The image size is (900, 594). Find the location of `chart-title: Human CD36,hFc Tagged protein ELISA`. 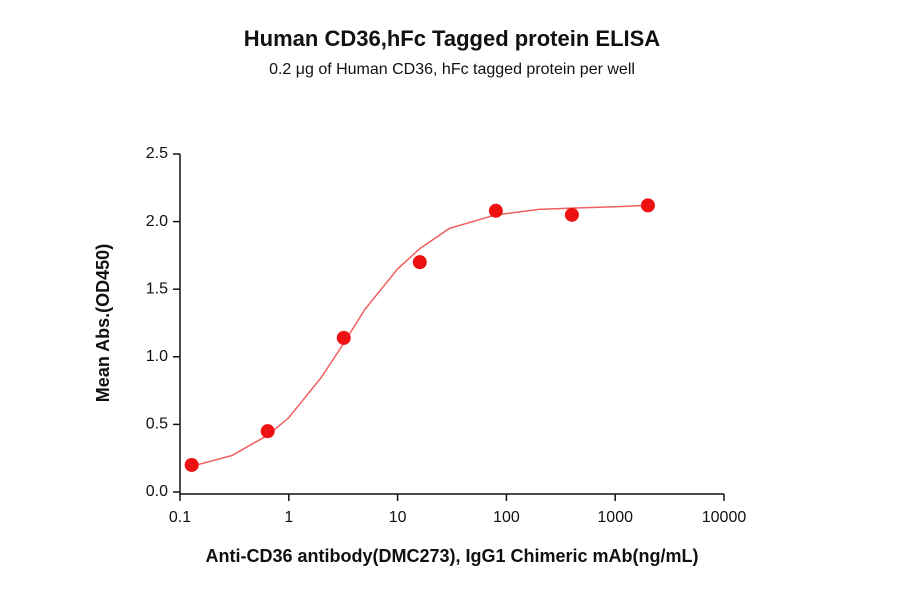

chart-title: Human CD36,hFc Tagged protein ELISA is located at coordinates (452, 38).